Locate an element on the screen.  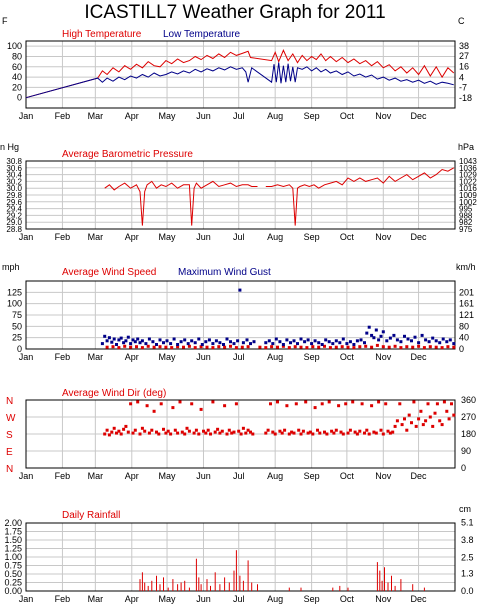
temp-right-tick: -7 is located at coordinates (463, 88).